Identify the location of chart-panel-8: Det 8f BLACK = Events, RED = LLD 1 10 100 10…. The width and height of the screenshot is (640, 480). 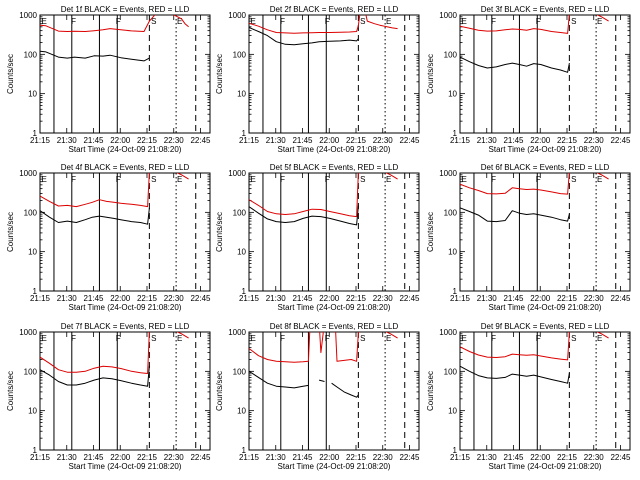
(317, 396).